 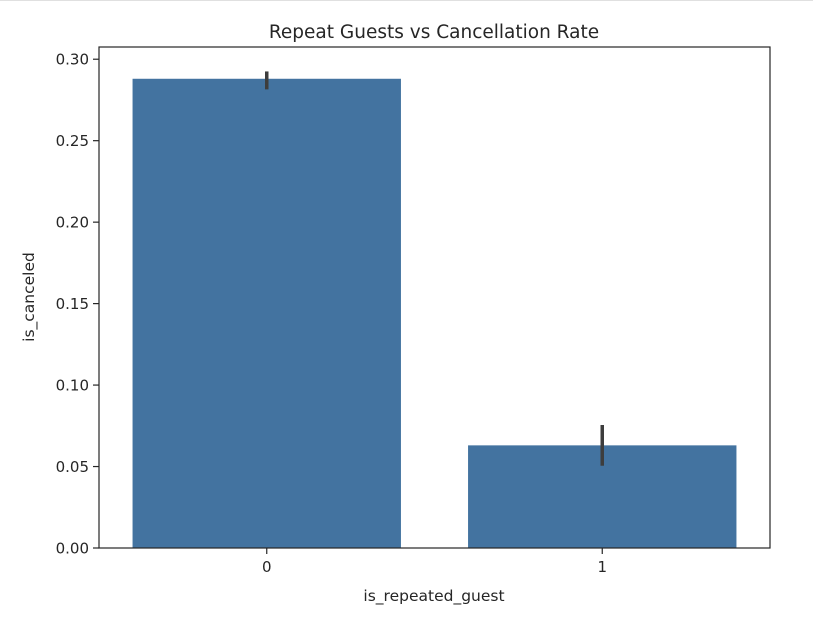 I want to click on top-divider, so click(x=406, y=0).